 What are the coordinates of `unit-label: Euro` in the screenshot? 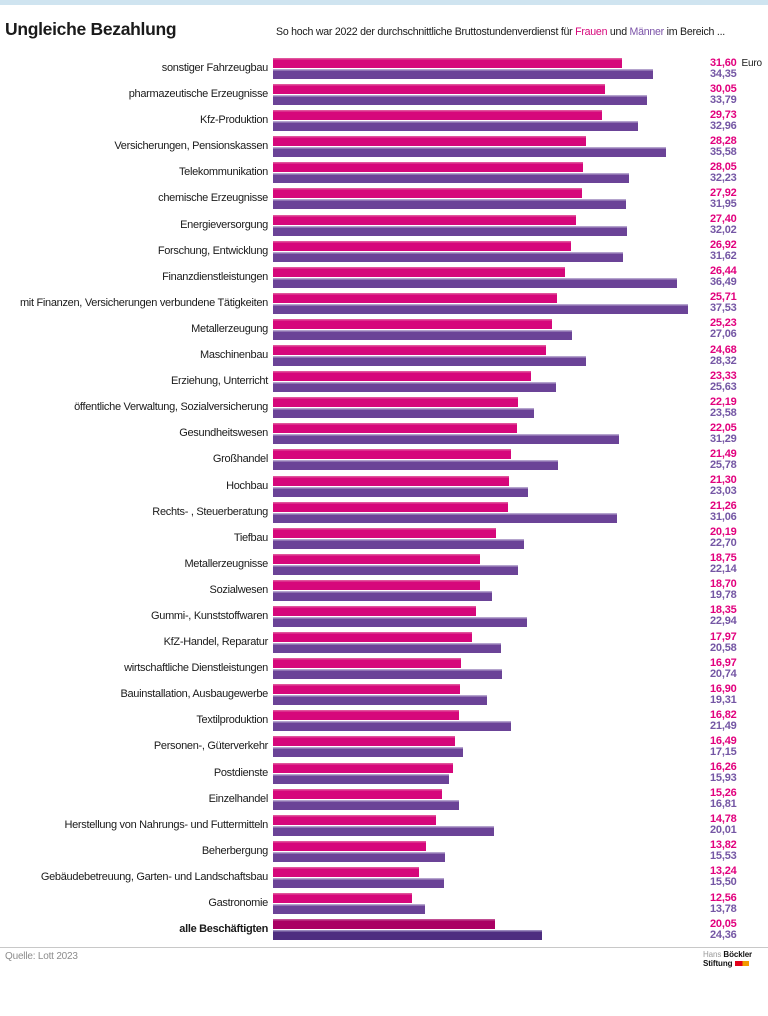 It's located at (752, 63).